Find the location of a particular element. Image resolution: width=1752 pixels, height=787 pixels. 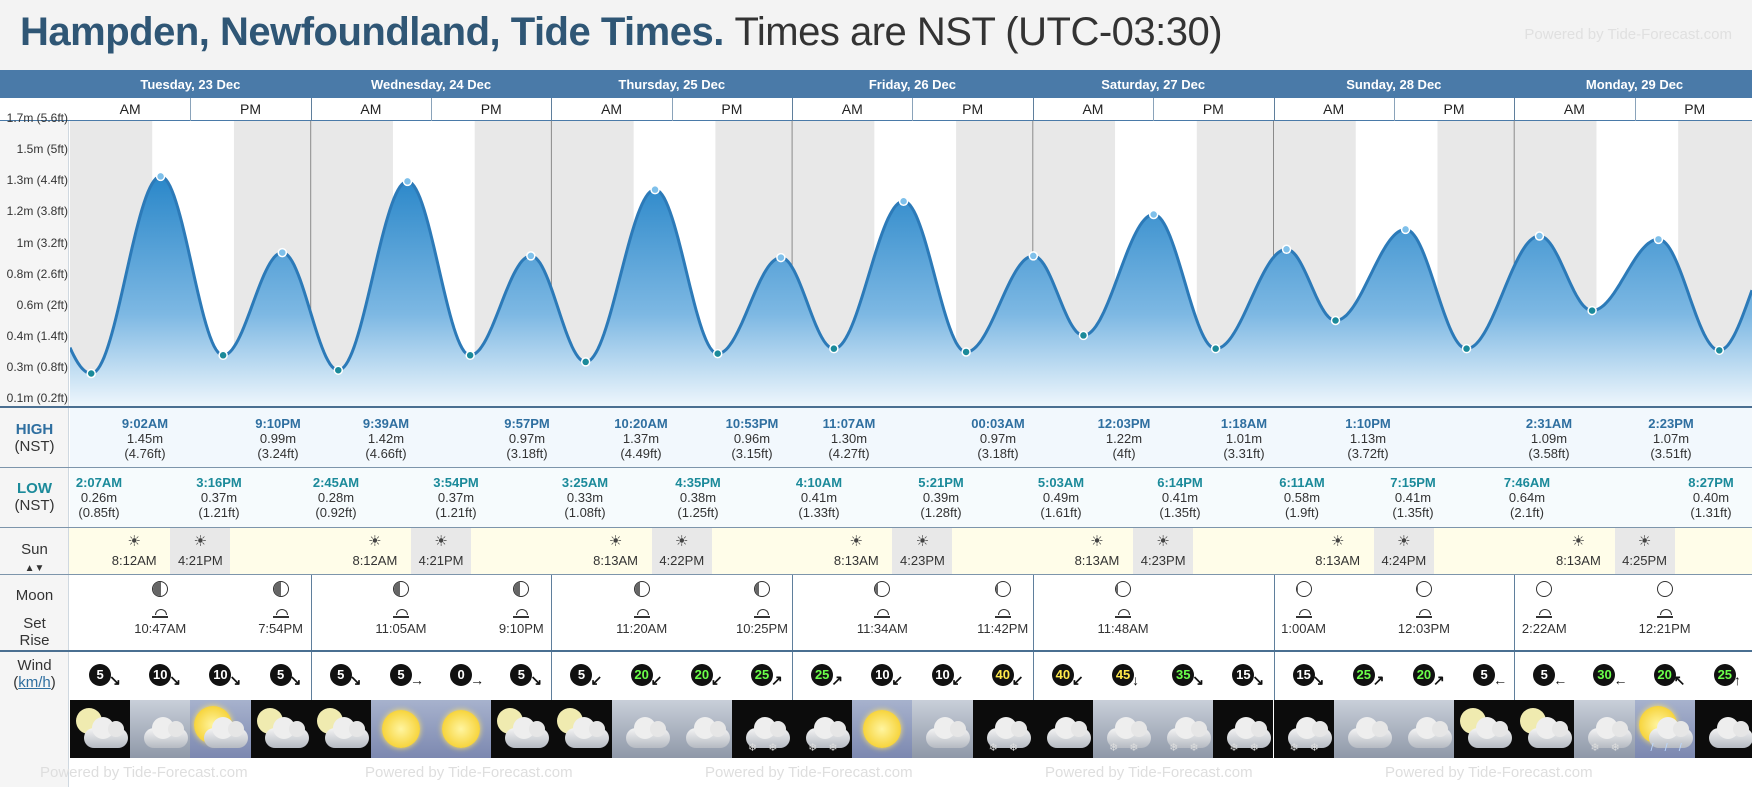

sunset-time: 4:25PM is located at coordinates (1644, 560).